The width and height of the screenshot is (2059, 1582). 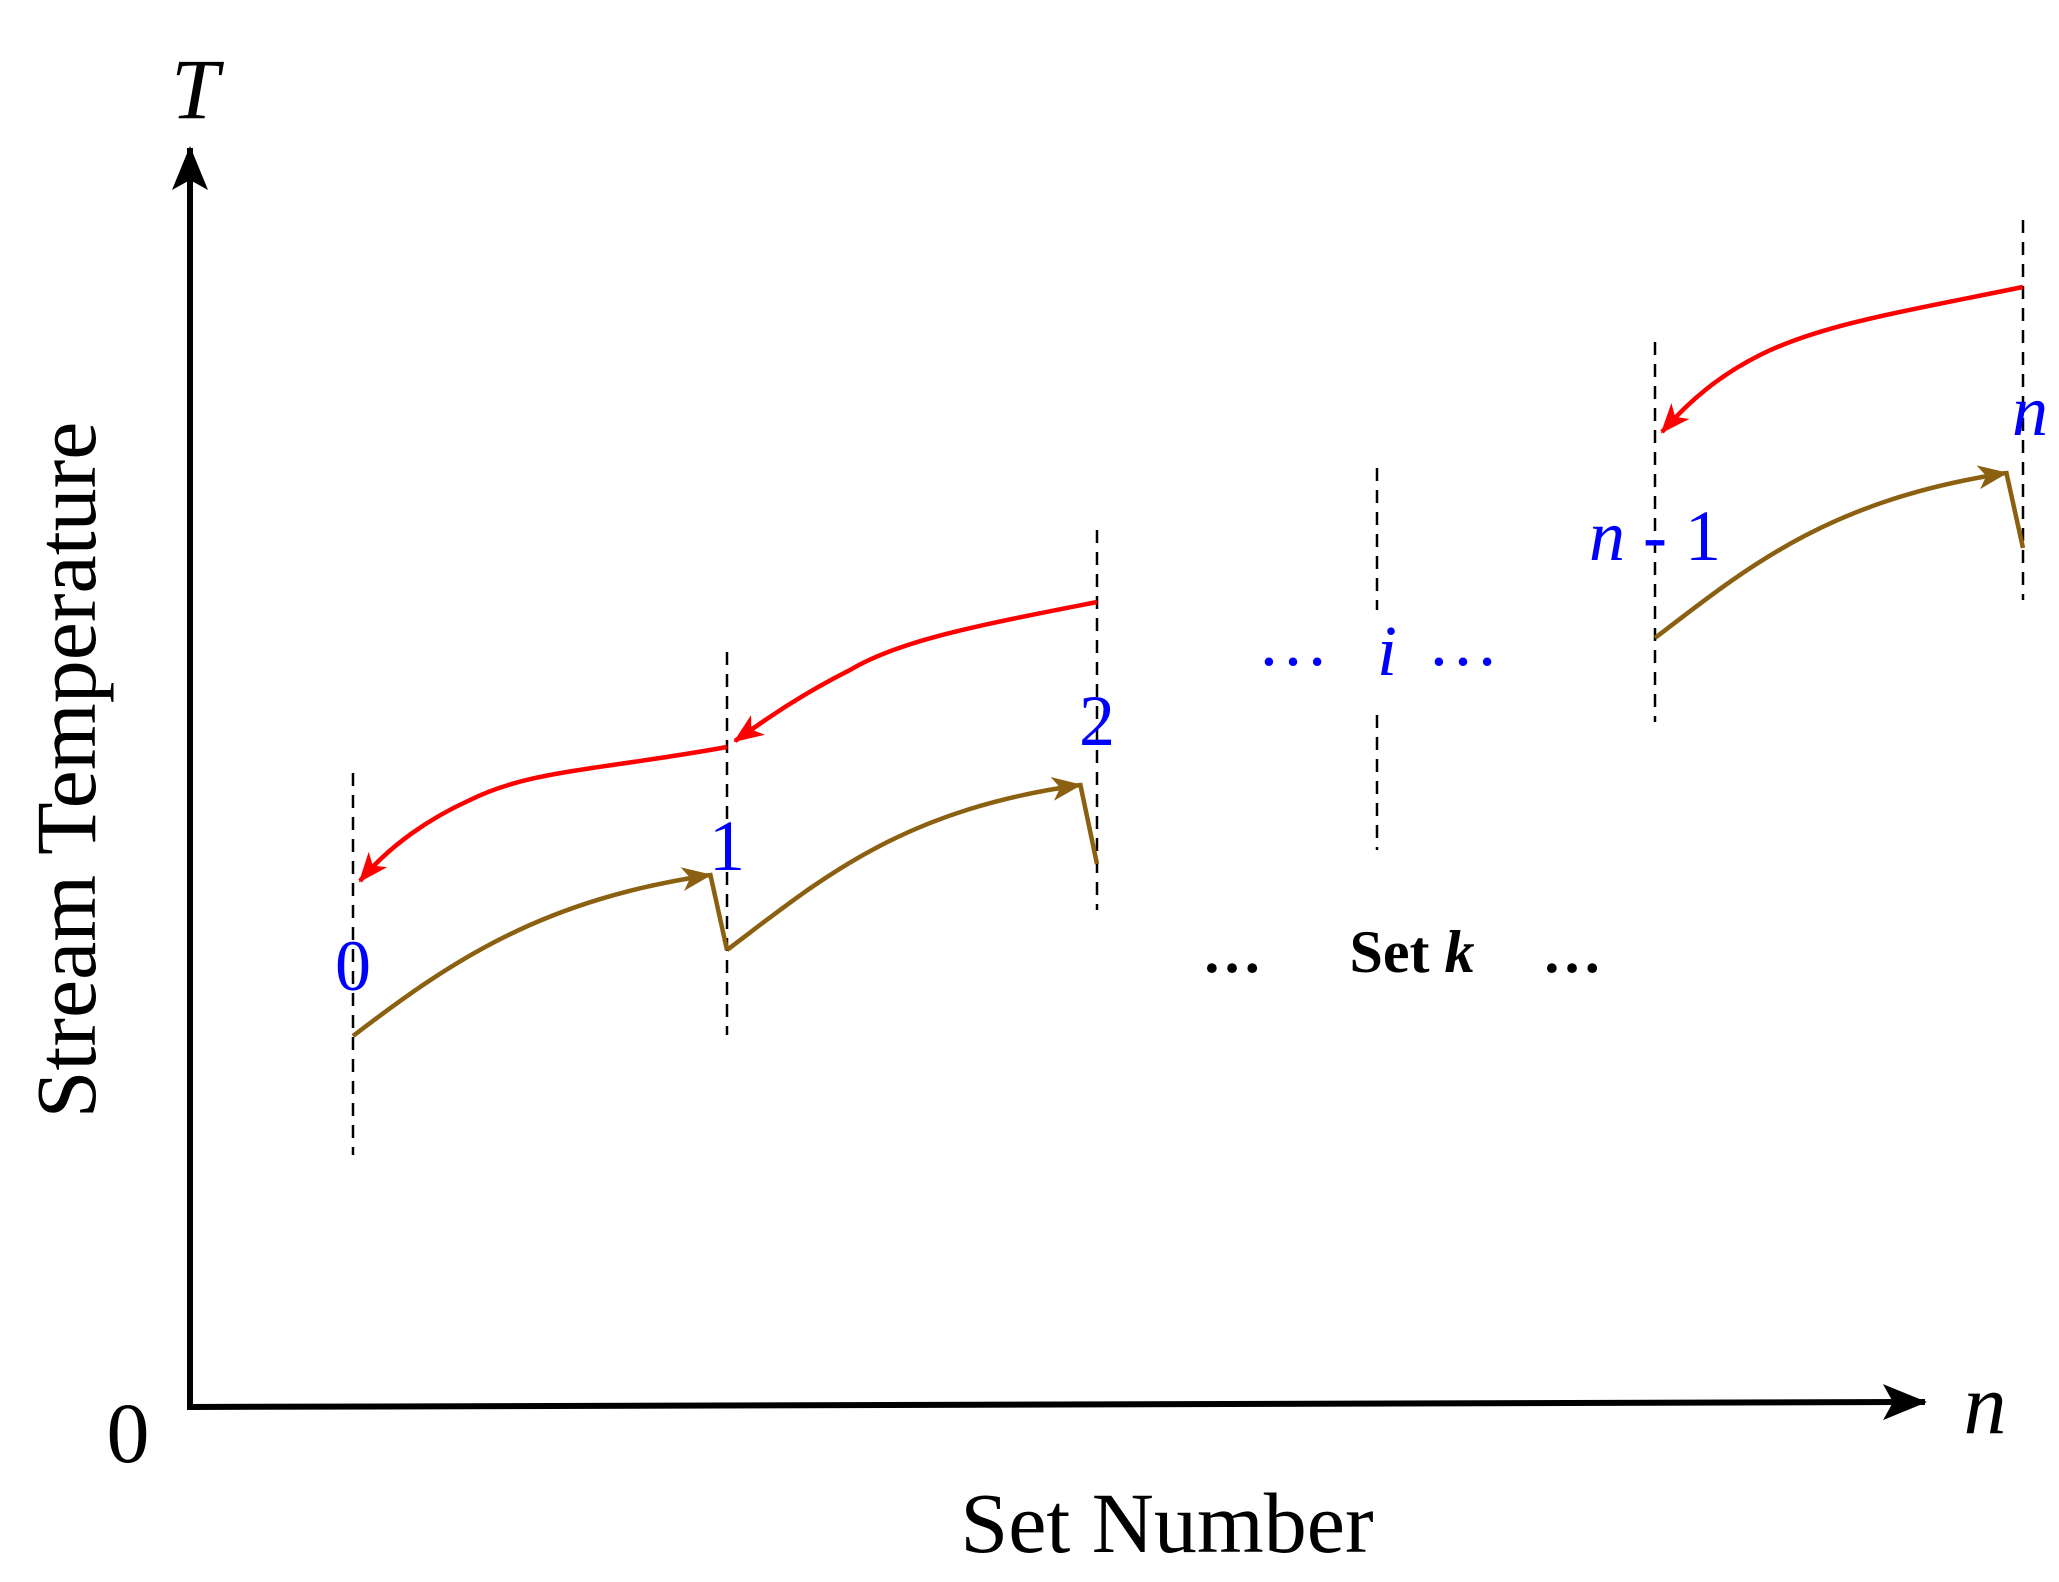 What do you see at coordinates (1057, 1402) in the screenshot?
I see `x-axis` at bounding box center [1057, 1402].